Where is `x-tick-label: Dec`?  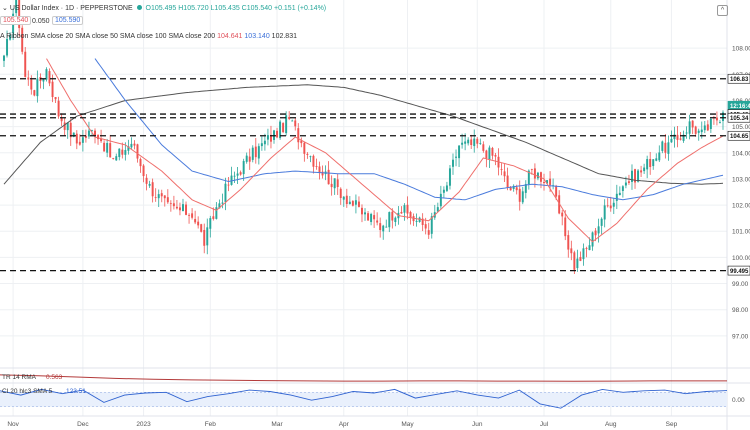 x-tick-label: Dec is located at coordinates (83, 424).